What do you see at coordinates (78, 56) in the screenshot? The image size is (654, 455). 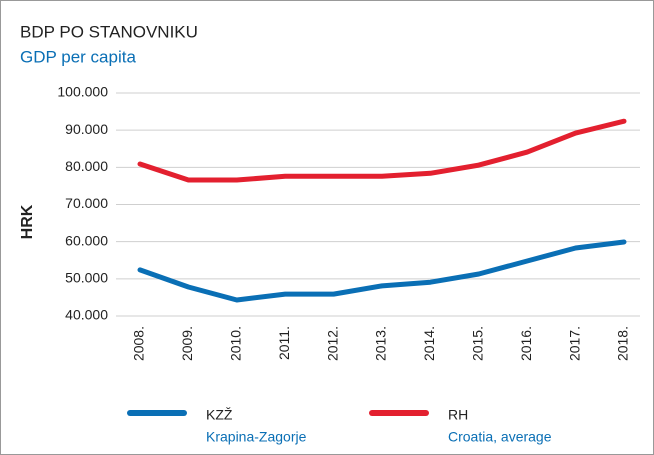 I see `chart-subtitle: GDP per capita` at bounding box center [78, 56].